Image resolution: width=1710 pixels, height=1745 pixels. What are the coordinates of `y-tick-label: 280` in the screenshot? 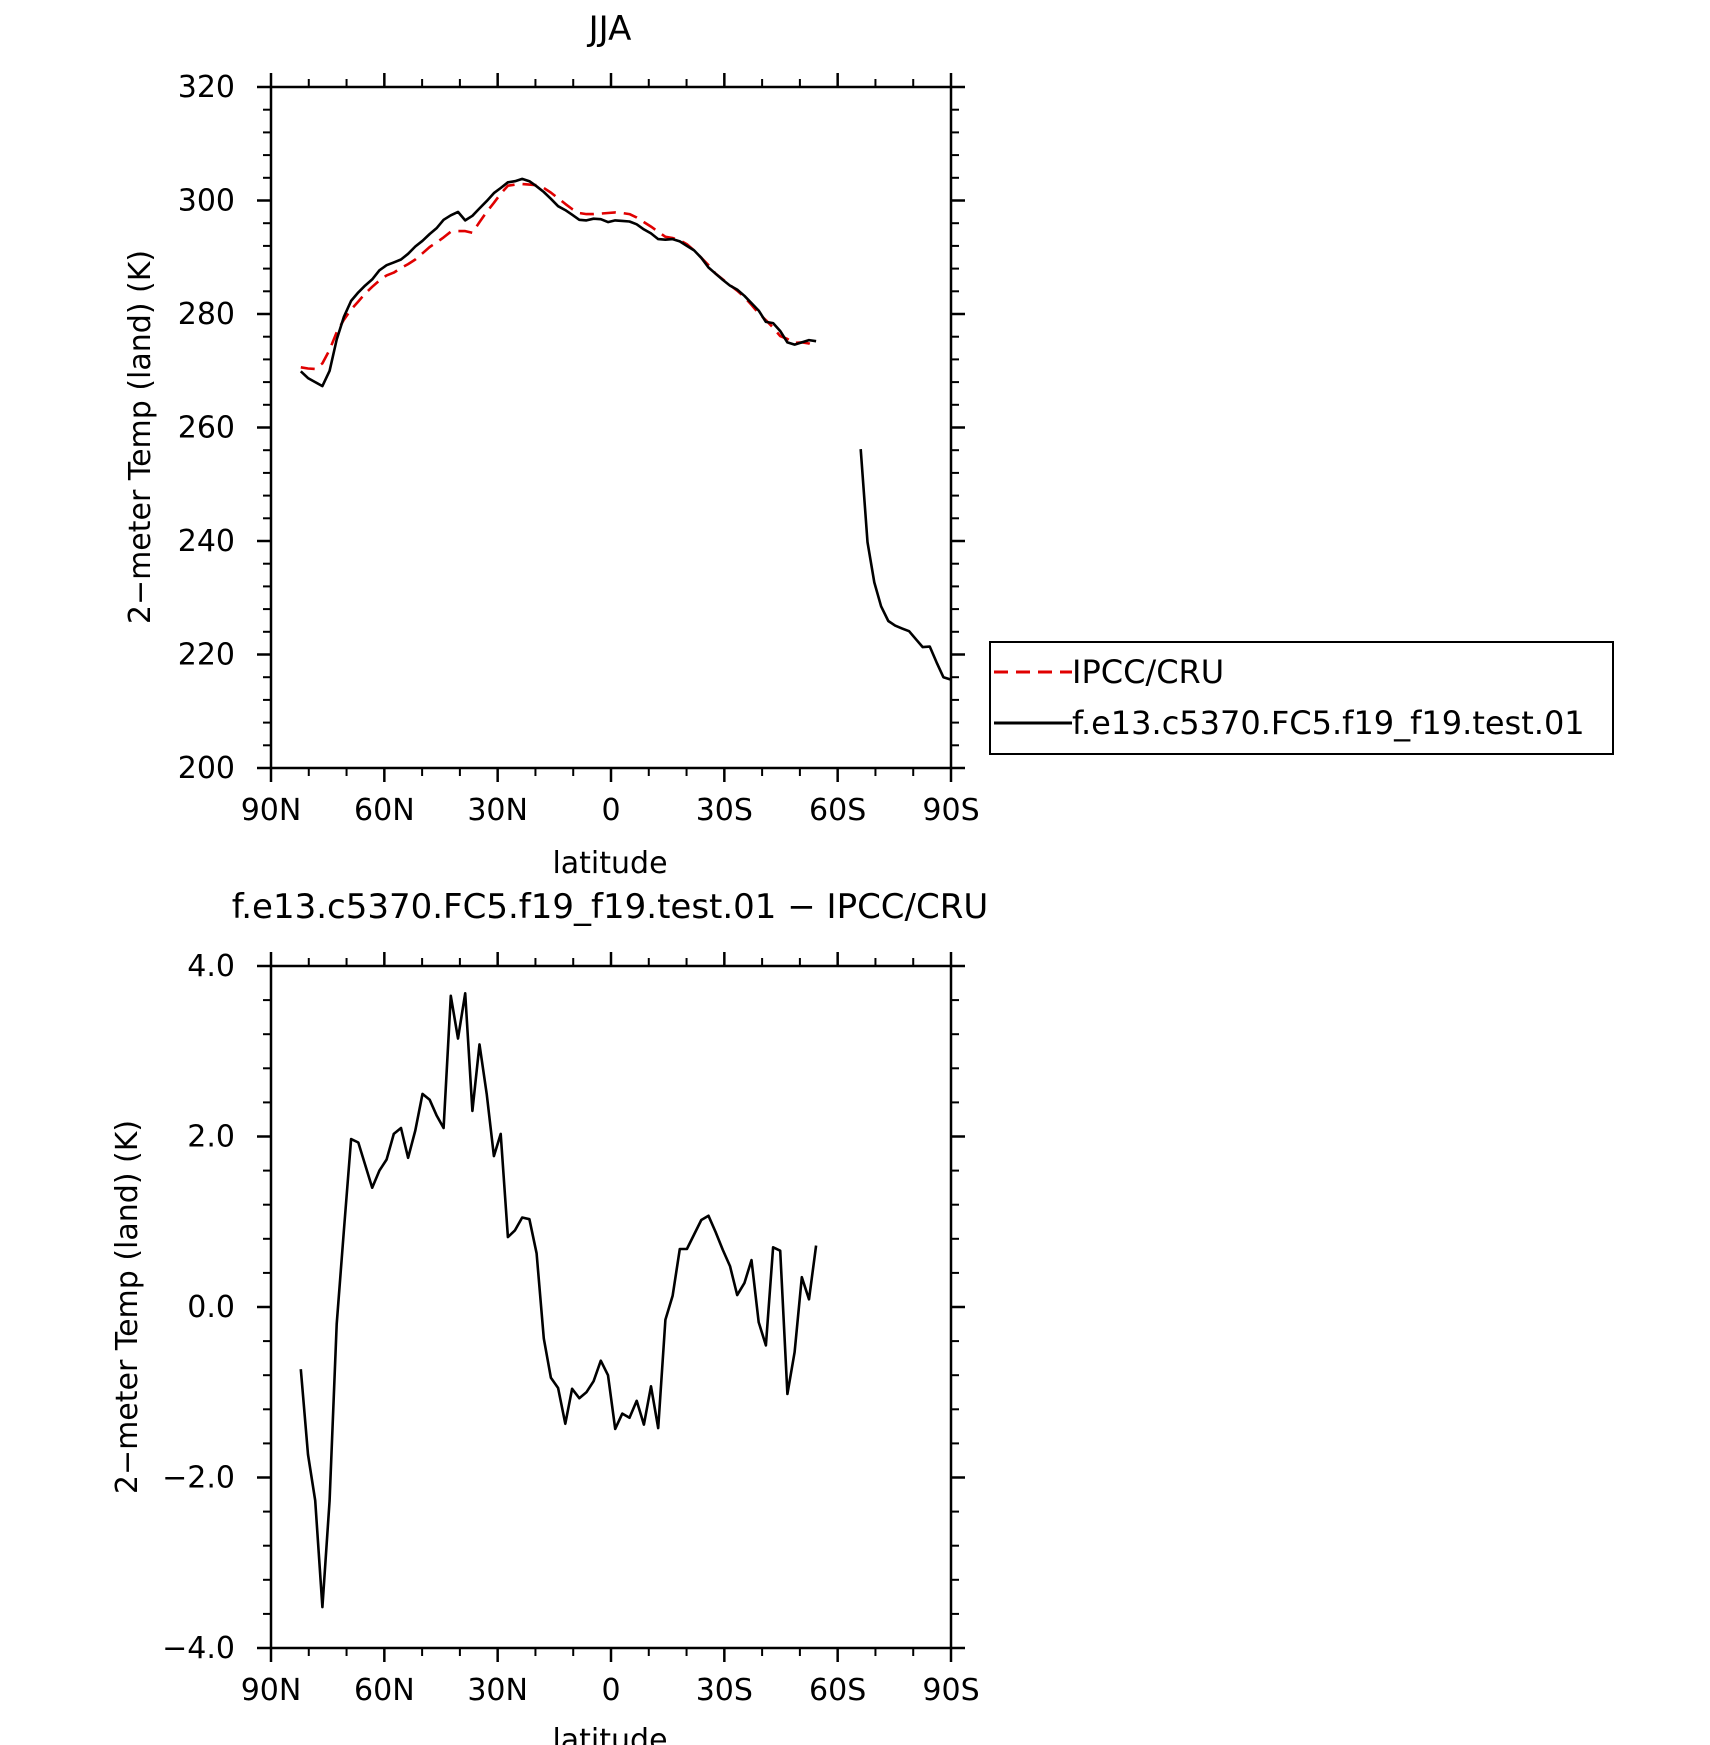 It's located at (206, 314).